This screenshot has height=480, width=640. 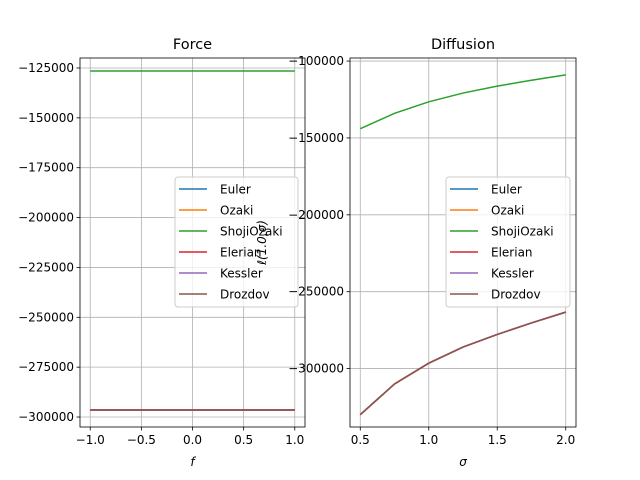 I want to click on x-tick-label: −0.5, so click(x=141, y=440).